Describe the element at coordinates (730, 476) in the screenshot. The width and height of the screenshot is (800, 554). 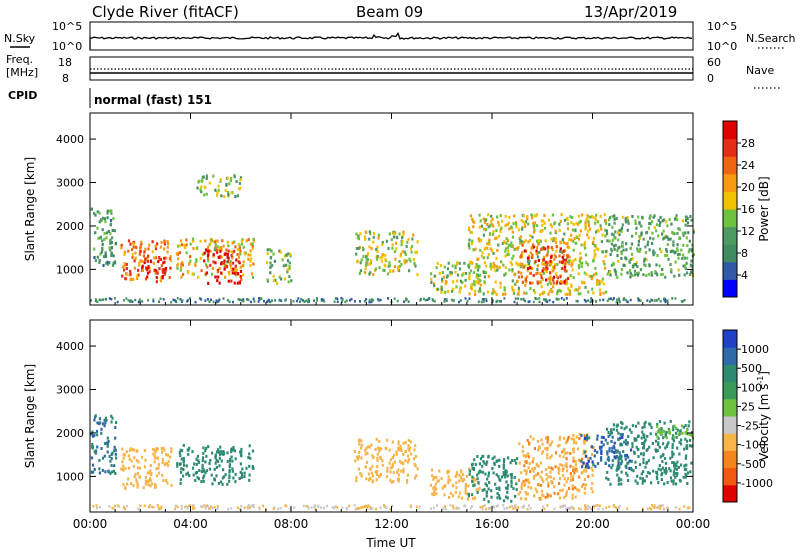
I see `colorbar-swatch` at that location.